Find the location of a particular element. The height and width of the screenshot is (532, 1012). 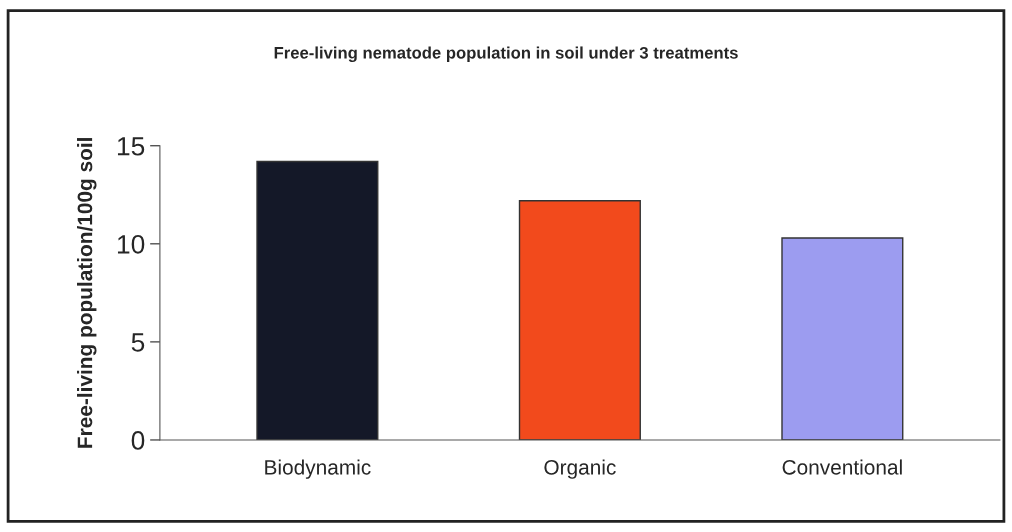

chart-title: Free-living nematode population in soil under 3 treatments is located at coordinates (506, 54).